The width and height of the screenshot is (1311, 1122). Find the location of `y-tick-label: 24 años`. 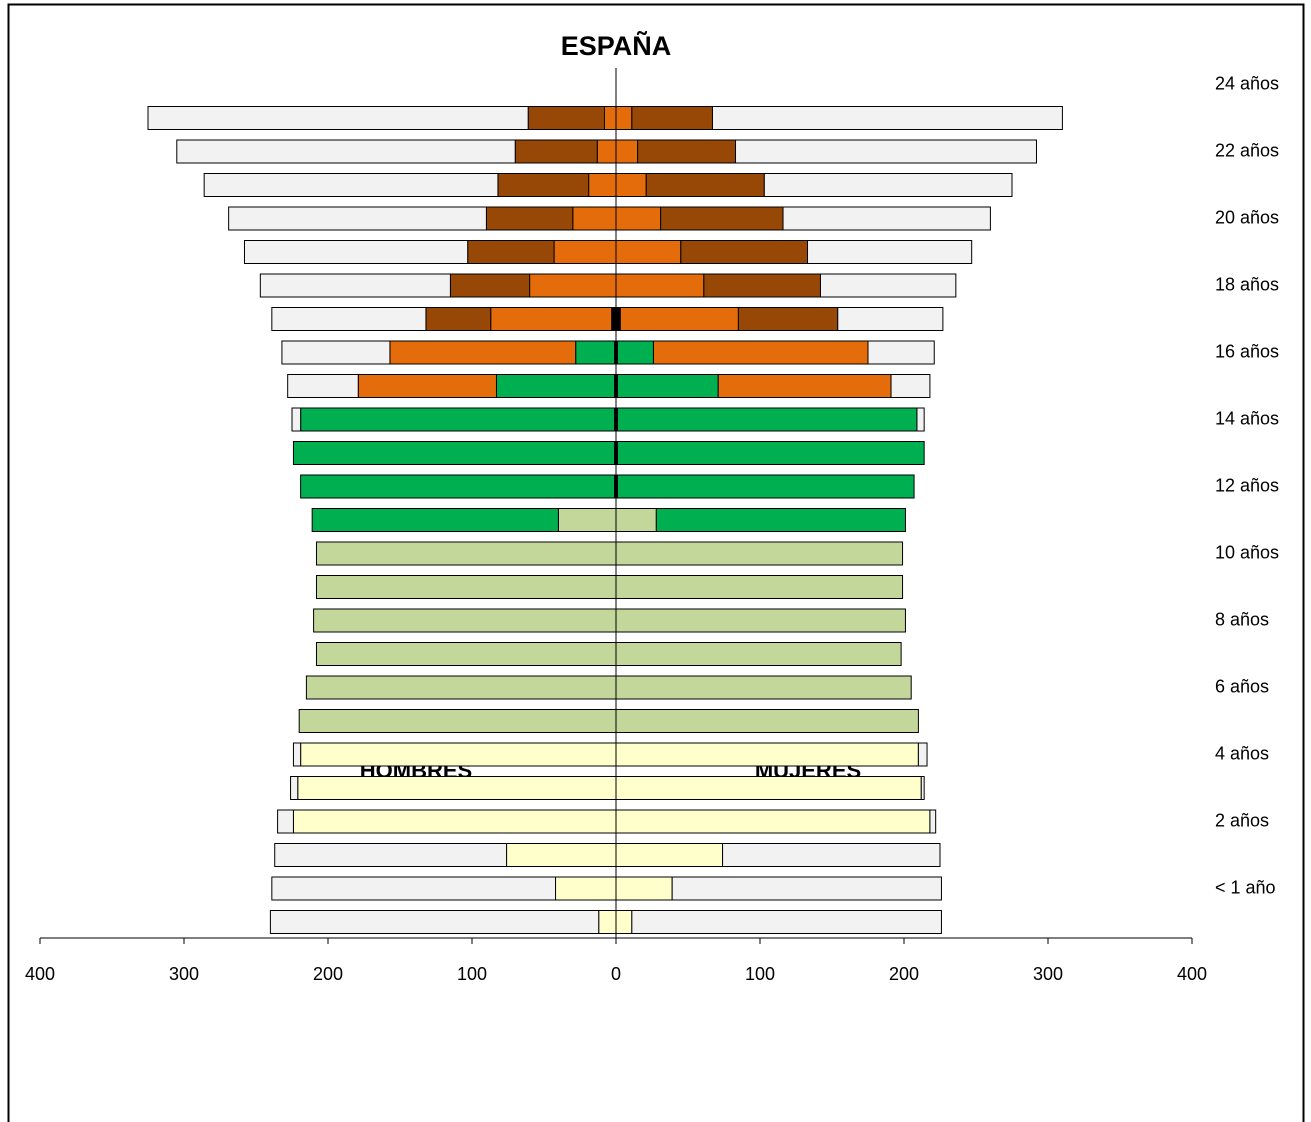

y-tick-label: 24 años is located at coordinates (1247, 83).